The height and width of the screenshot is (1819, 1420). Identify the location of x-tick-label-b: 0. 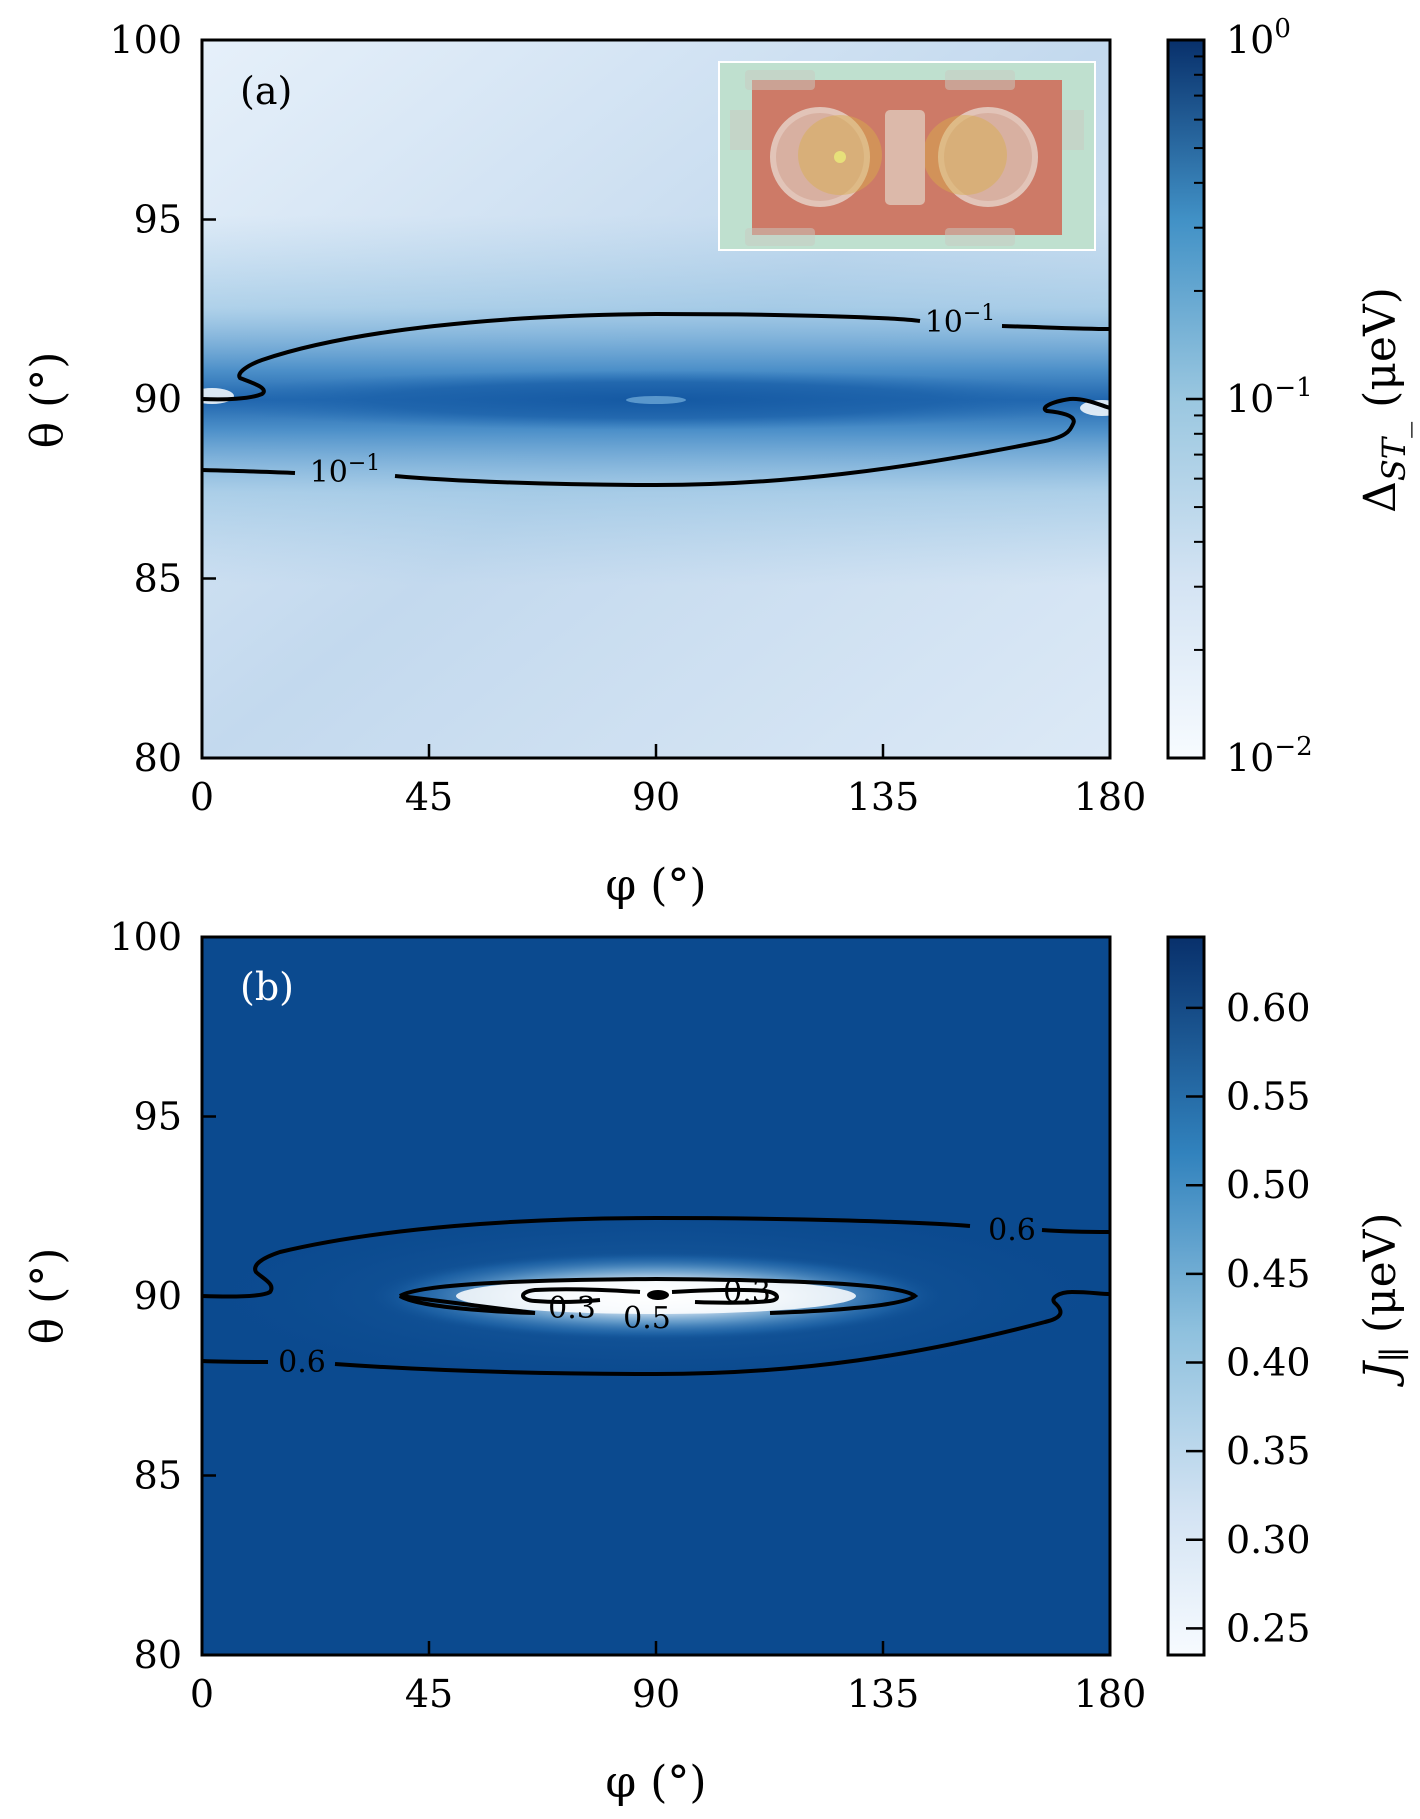
(202, 1694).